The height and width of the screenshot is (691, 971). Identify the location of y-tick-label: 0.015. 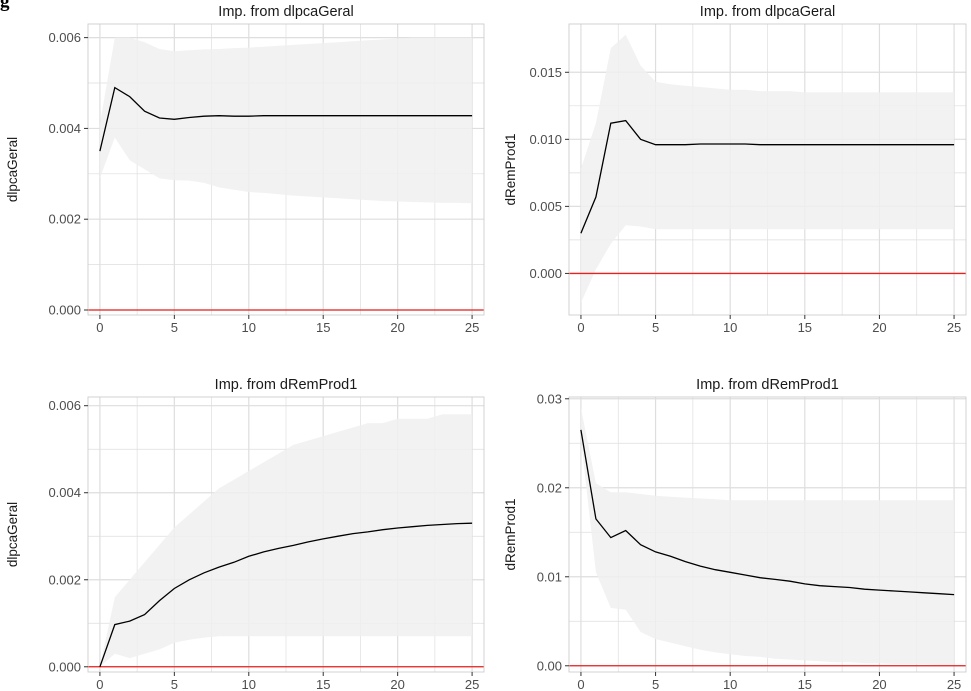
(545, 72).